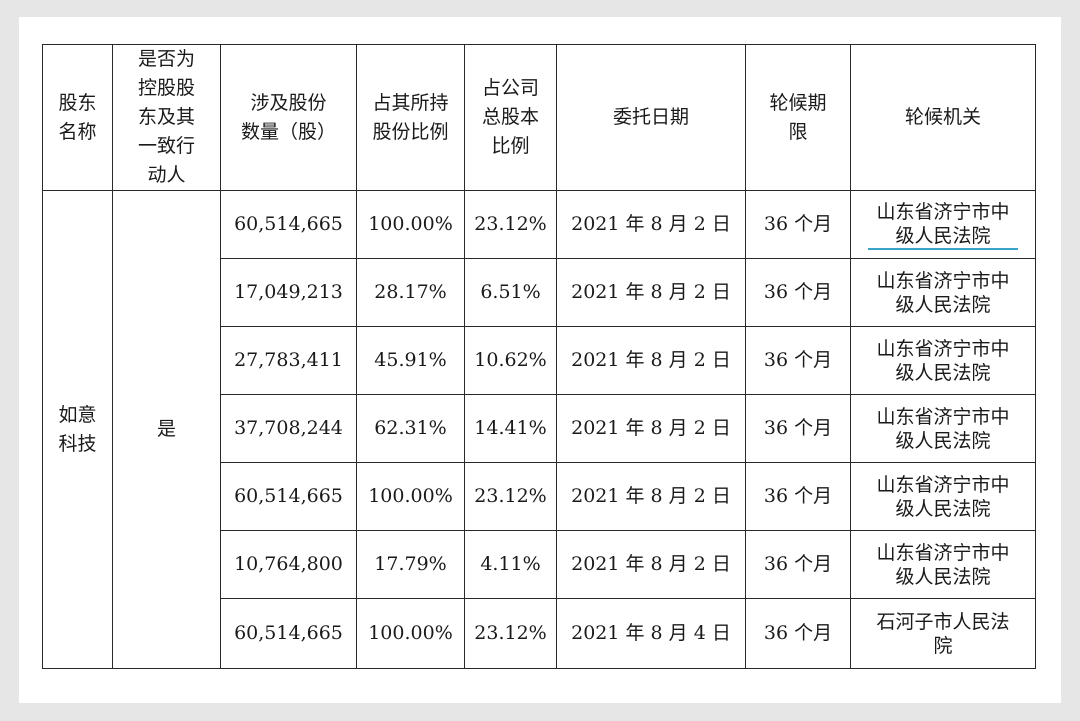  Describe the element at coordinates (798, 117) in the screenshot. I see `header-wait-period: 轮候期 限` at that location.